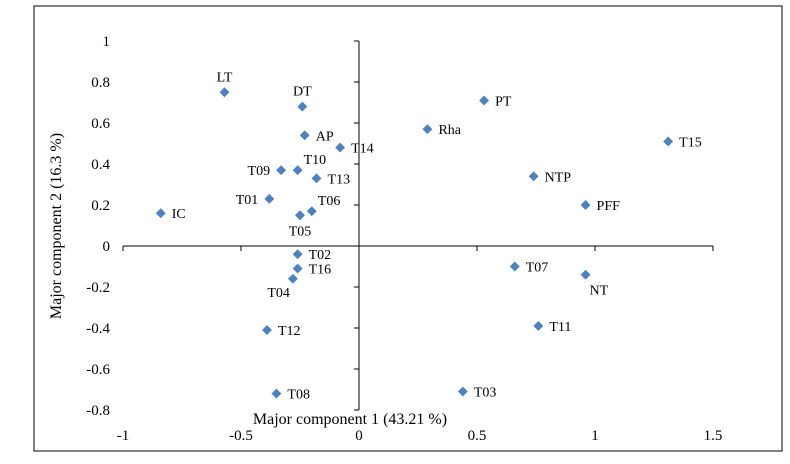  I want to click on y-tick-label: 0.6, so click(100, 124).